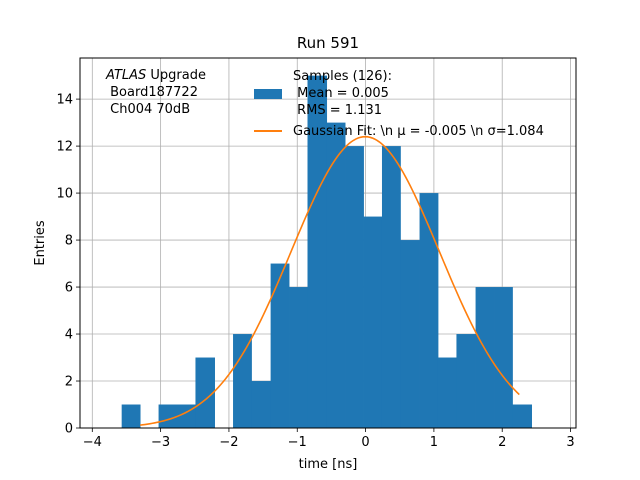  I want to click on x-tick-label: 2, so click(502, 442).